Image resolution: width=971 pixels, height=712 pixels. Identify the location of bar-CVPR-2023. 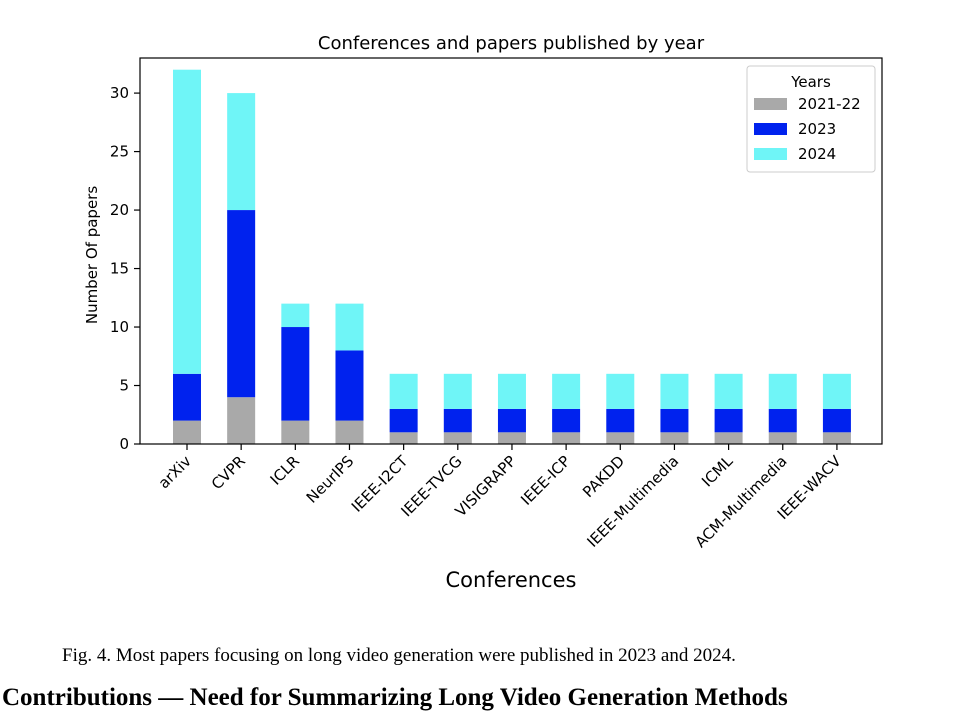
(241, 304).